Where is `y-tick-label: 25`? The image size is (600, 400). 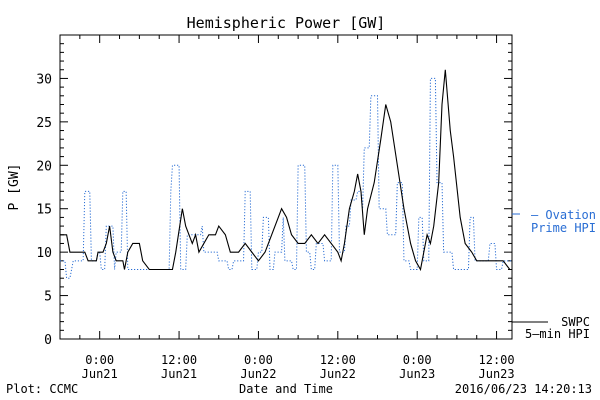
y-tick-label: 25 is located at coordinates (44, 123).